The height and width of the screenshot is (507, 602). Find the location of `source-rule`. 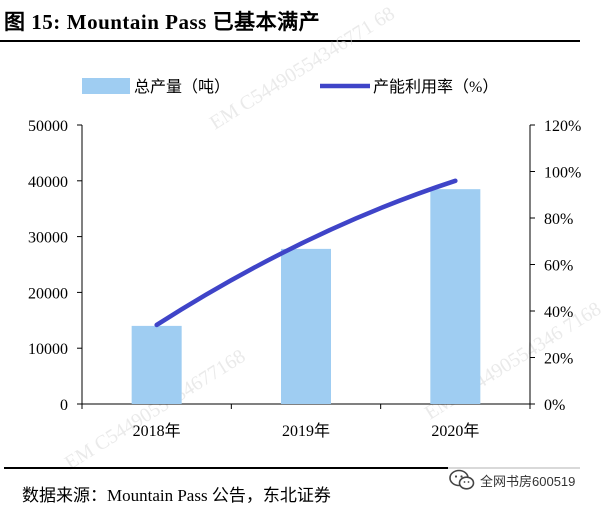

source-rule is located at coordinates (292, 468).